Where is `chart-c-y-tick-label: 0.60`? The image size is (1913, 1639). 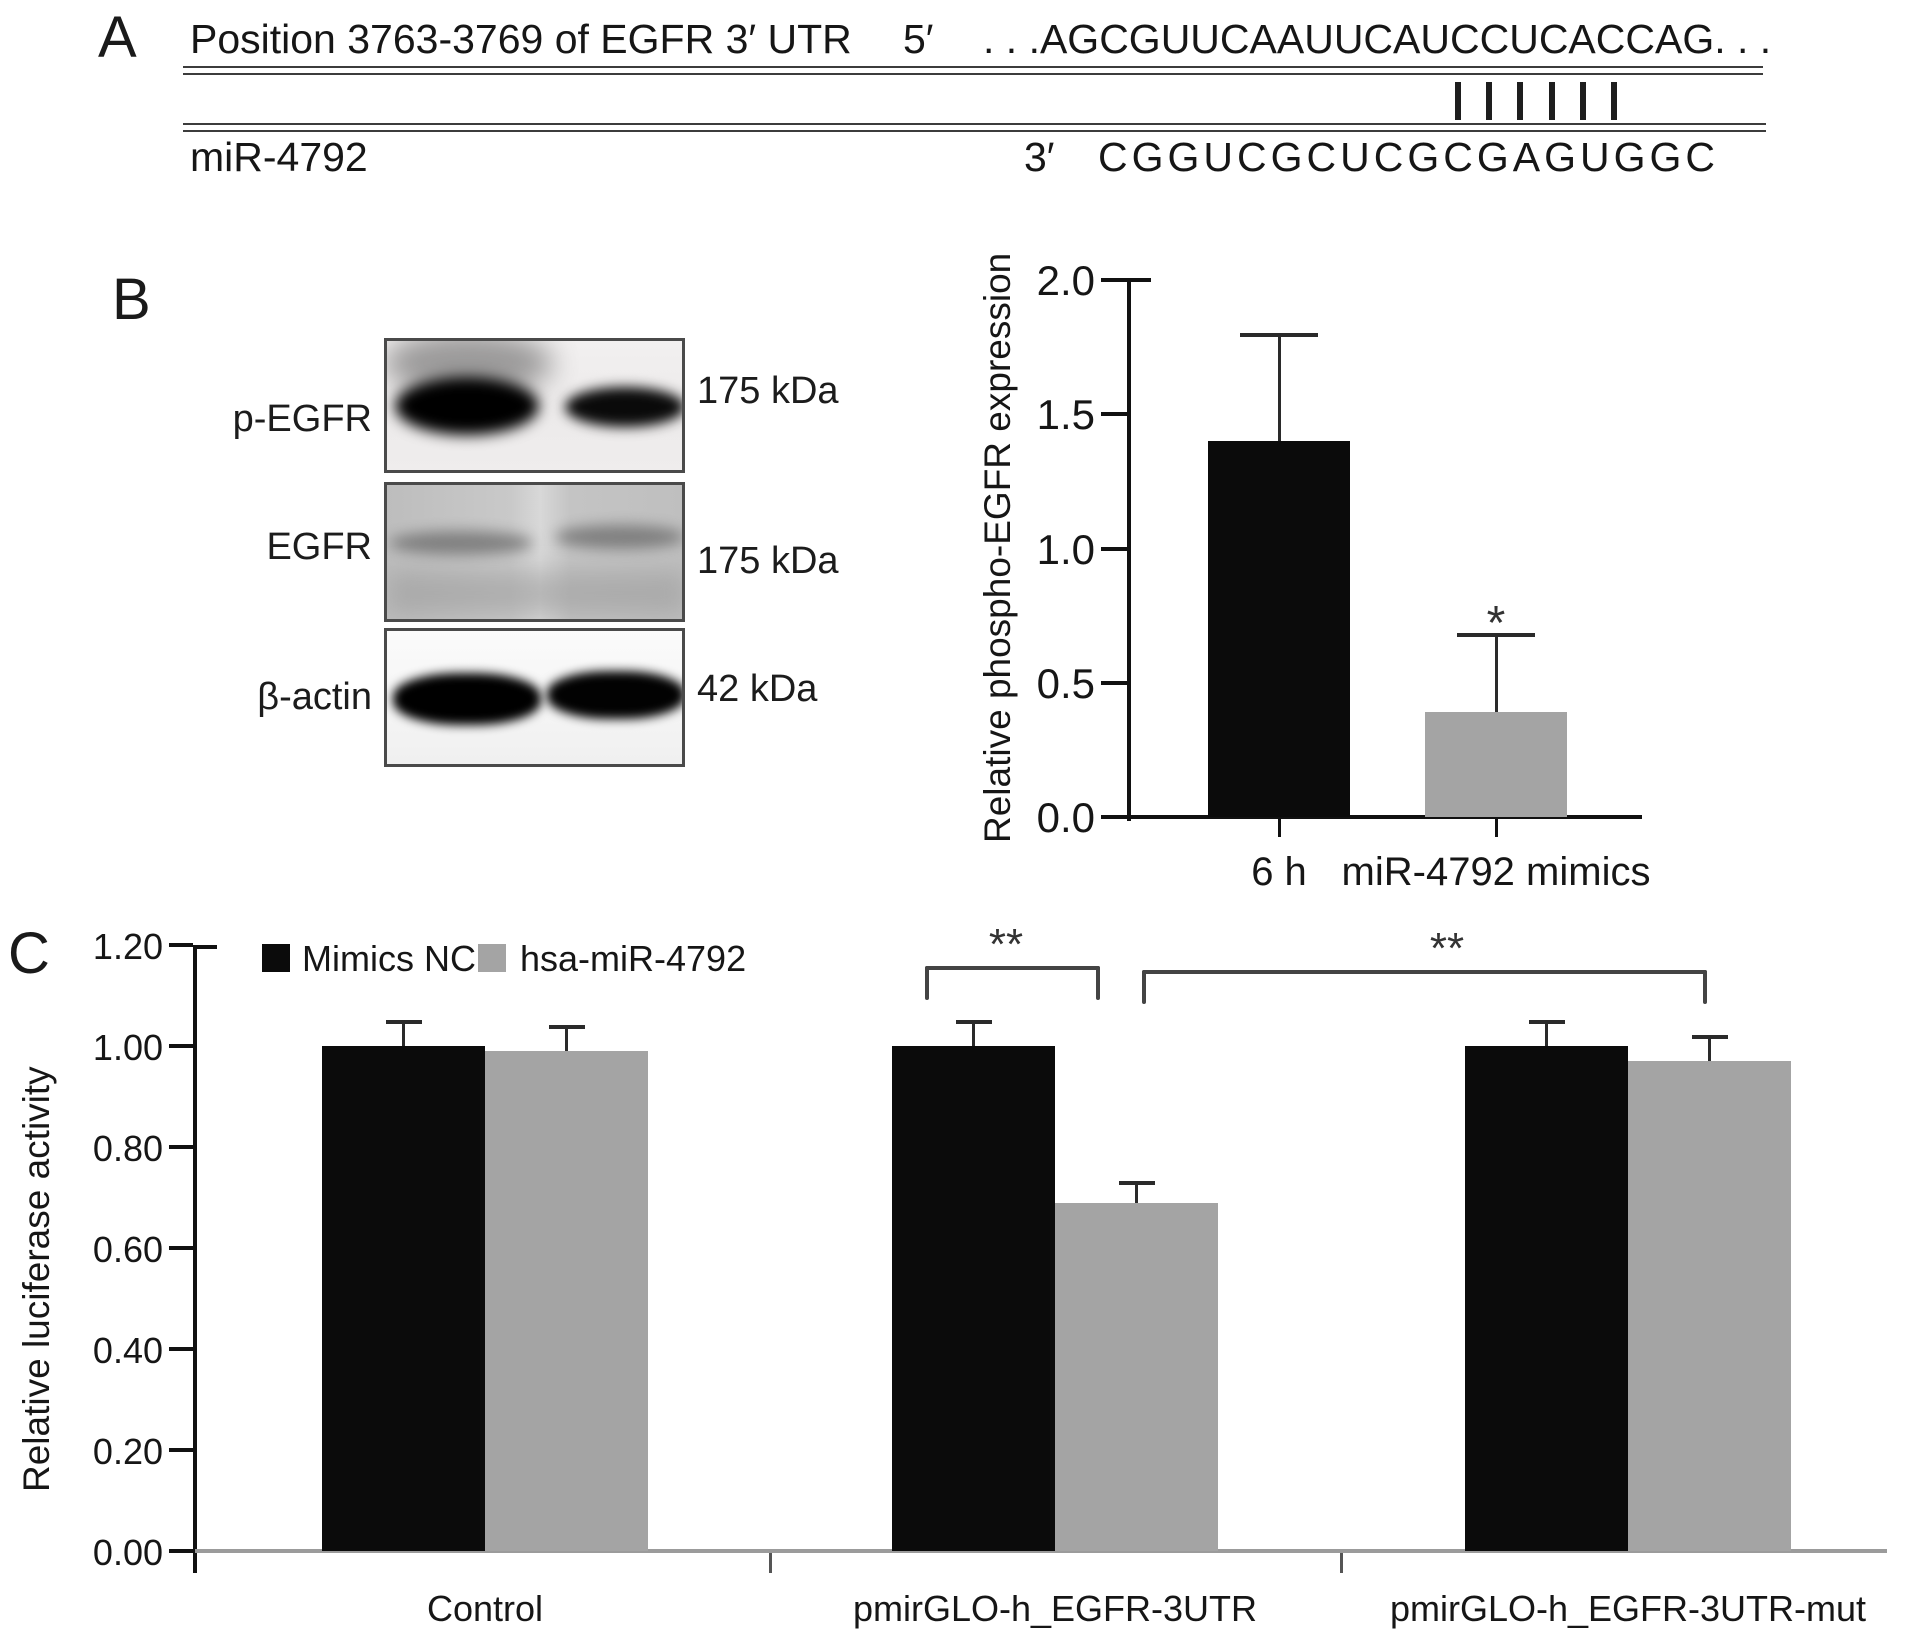 chart-c-y-tick-label: 0.60 is located at coordinates (127, 1249).